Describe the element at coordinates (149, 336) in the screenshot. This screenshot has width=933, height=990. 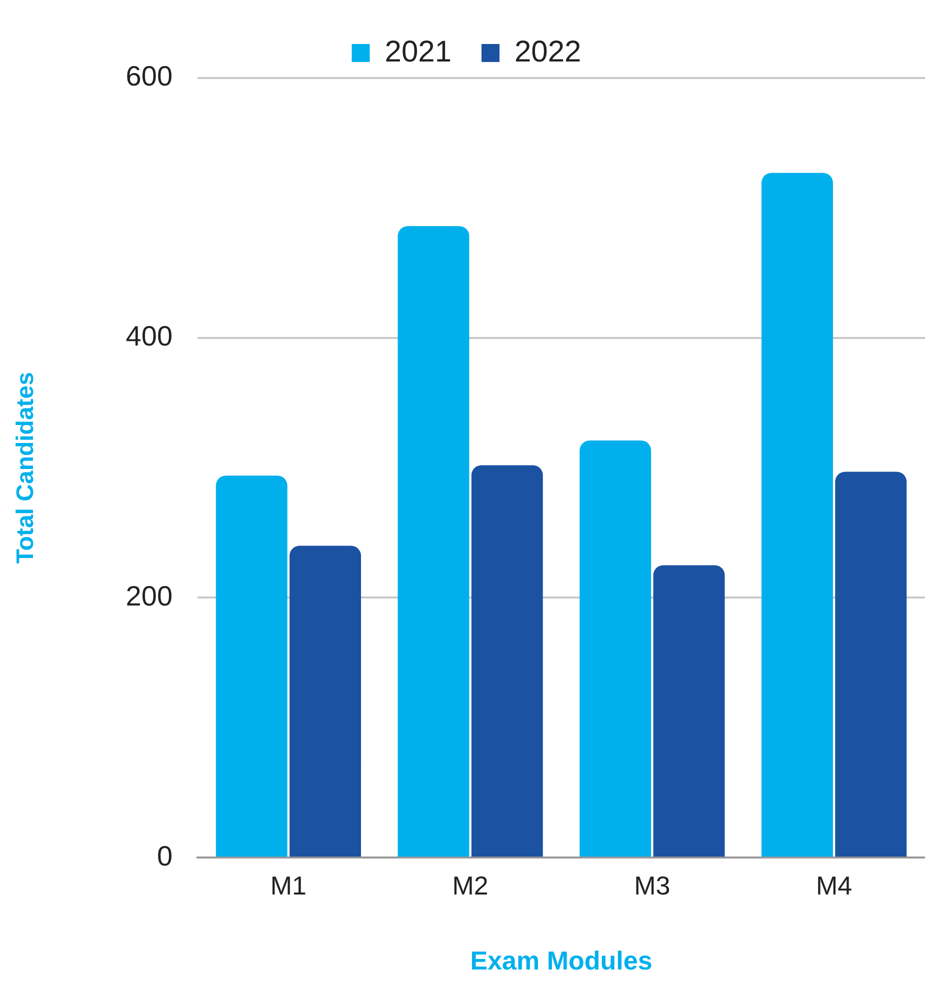
I see `y-tick-label: 400` at that location.